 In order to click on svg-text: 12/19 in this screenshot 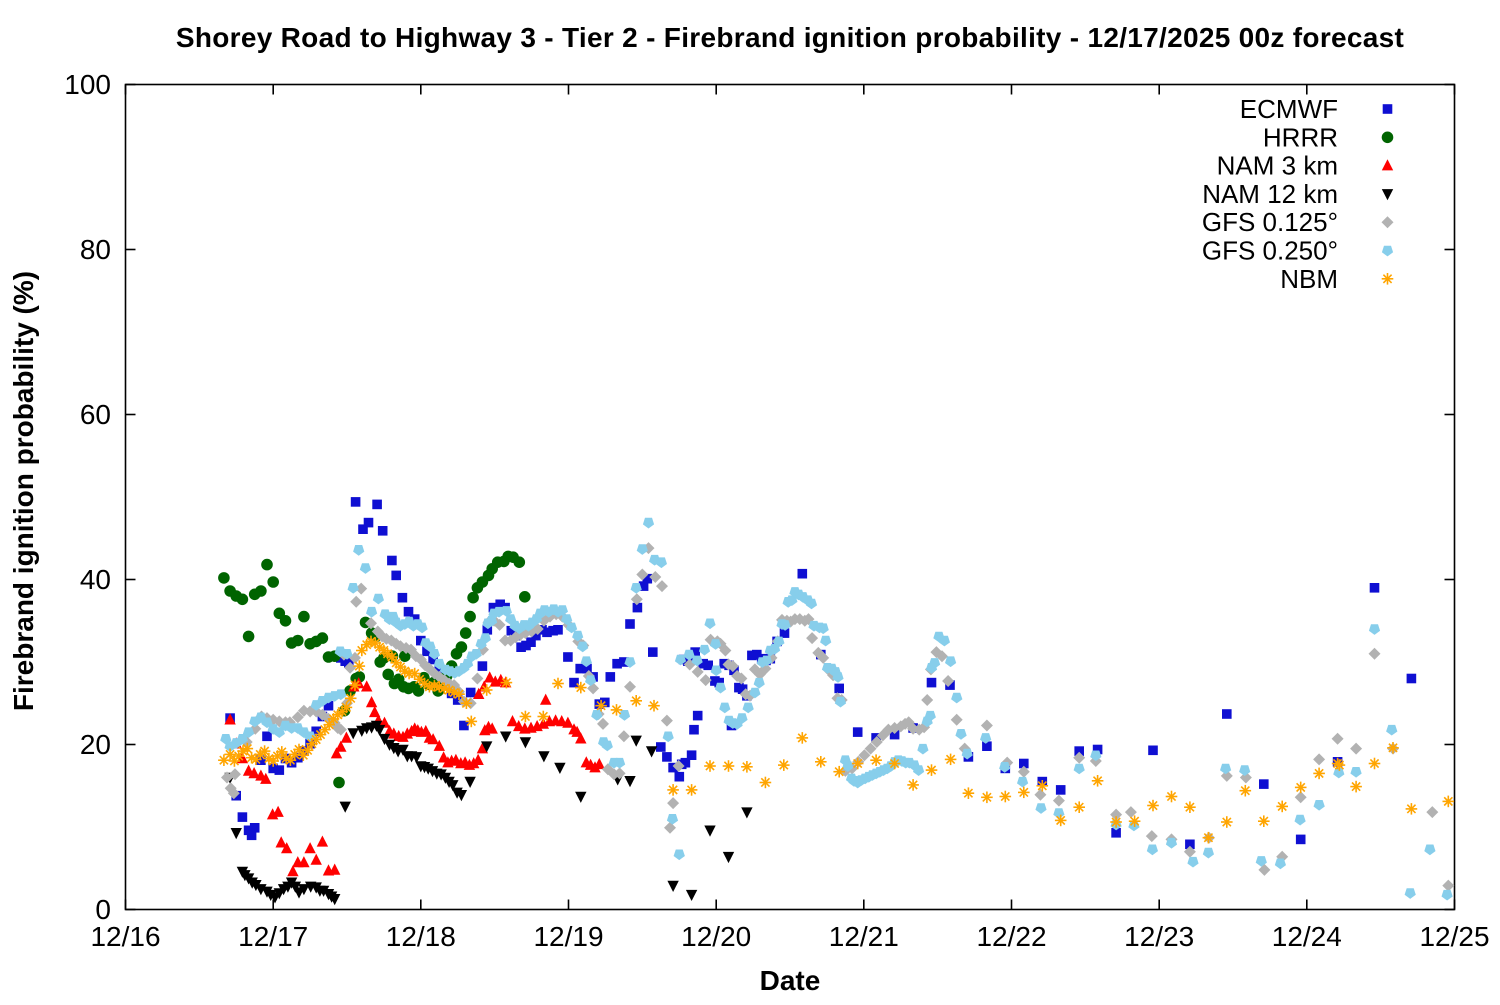, I will do `click(568, 936)`.